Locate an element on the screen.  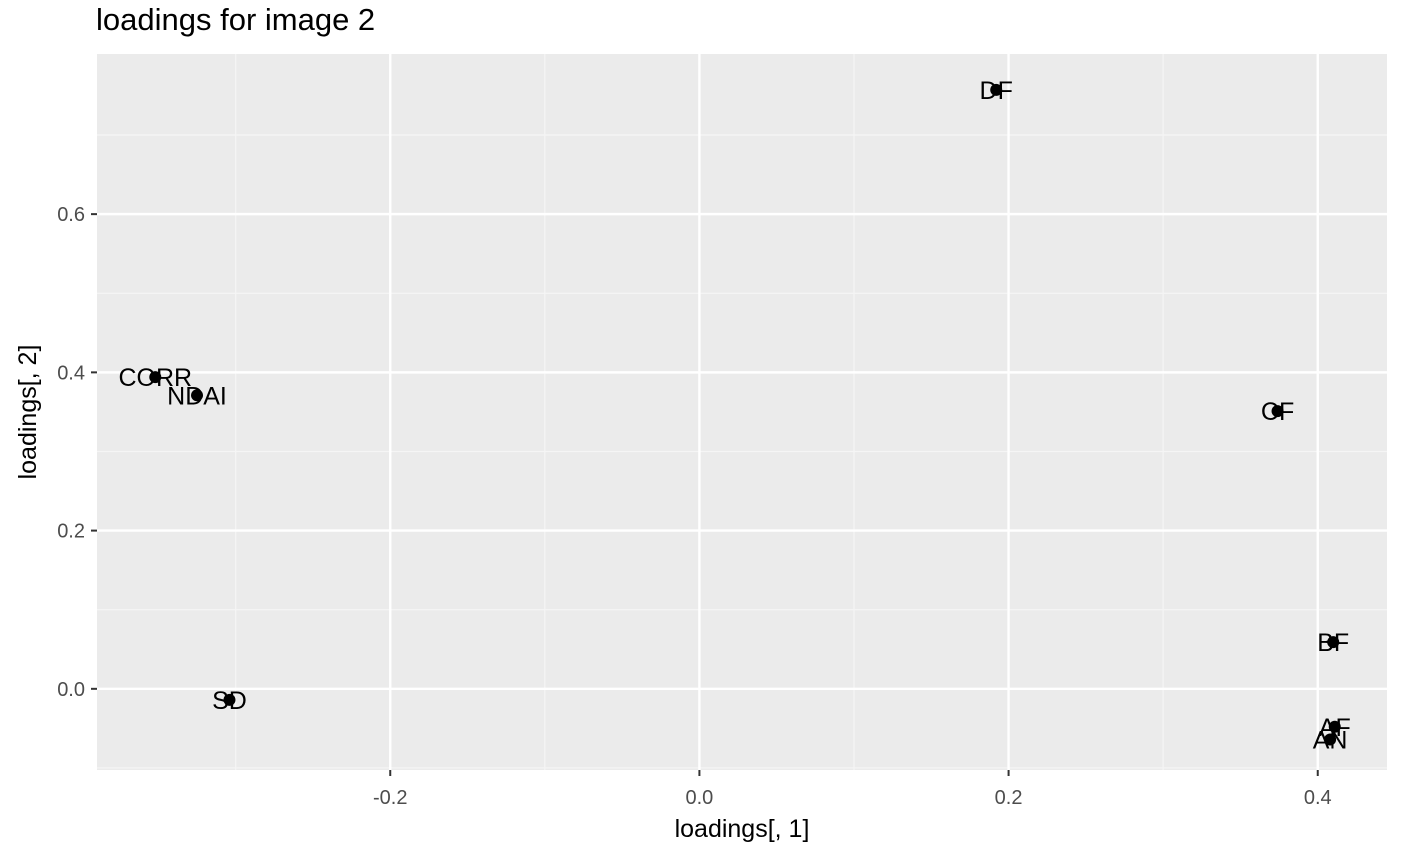
y-tick-label: 0.4 is located at coordinates (71, 373).